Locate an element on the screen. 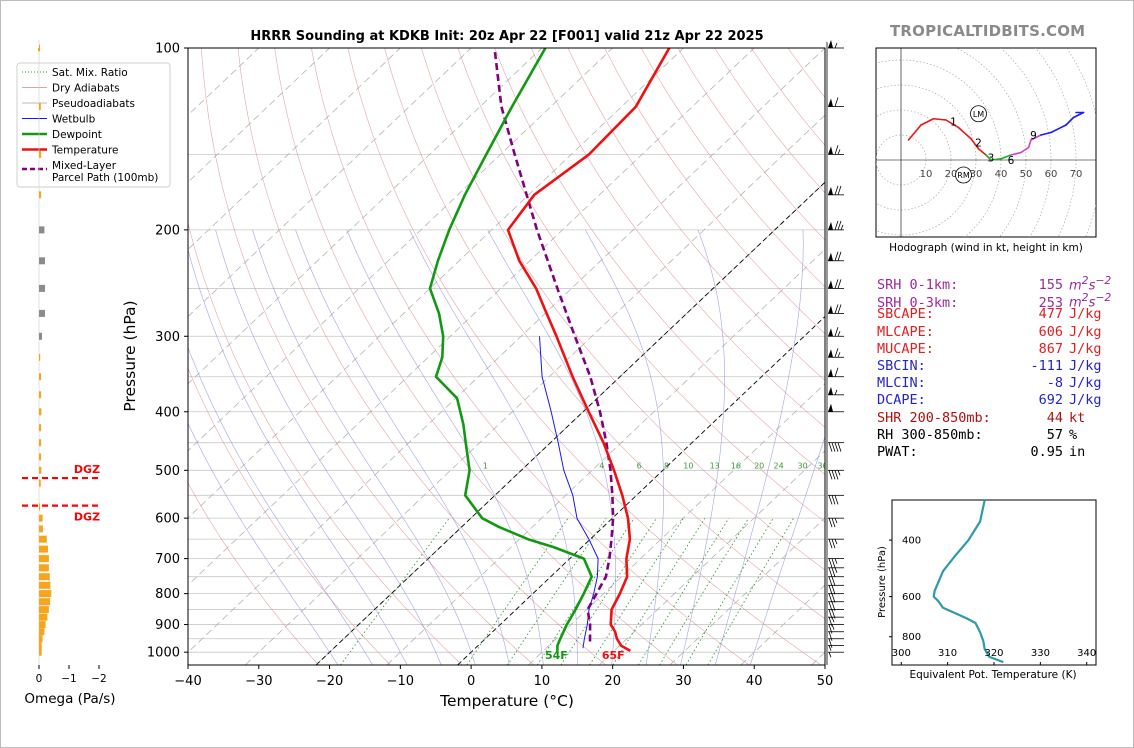  theta-e-x-tick-label: 330 is located at coordinates (1040, 653).